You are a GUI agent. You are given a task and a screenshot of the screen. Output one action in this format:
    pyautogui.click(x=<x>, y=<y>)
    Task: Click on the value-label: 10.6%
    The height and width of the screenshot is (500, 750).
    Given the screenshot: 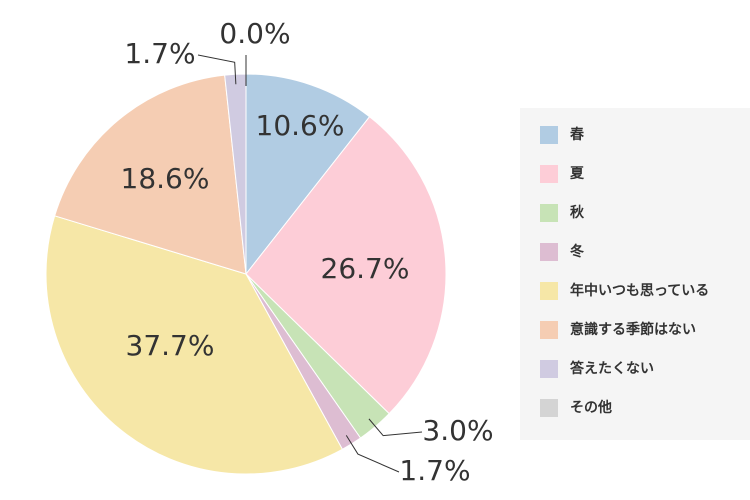 What is the action you would take?
    pyautogui.click(x=300, y=125)
    